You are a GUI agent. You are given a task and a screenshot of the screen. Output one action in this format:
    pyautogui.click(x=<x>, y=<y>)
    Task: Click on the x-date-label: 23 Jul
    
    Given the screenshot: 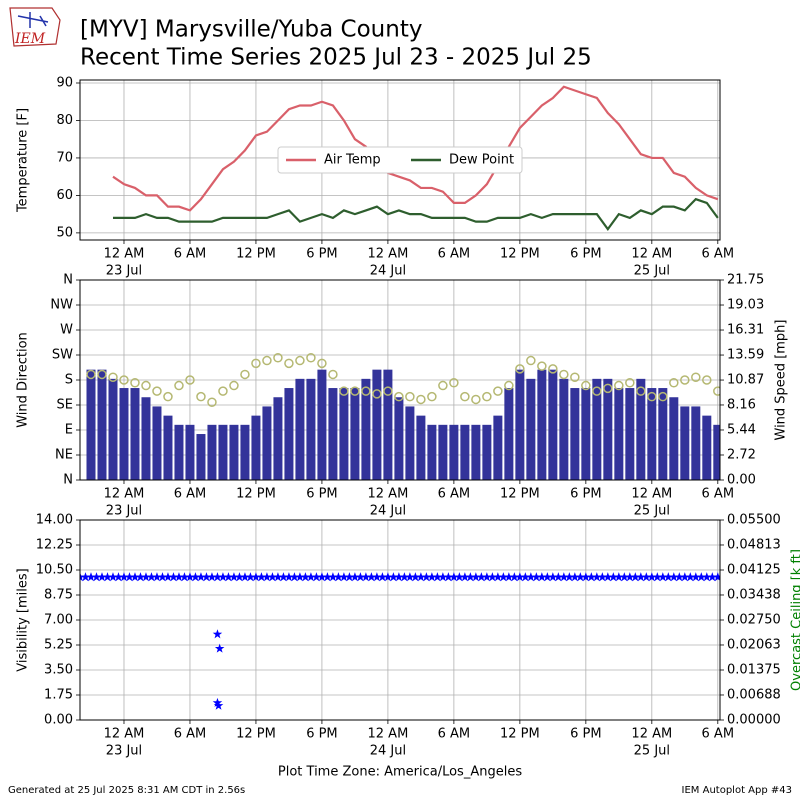 What is the action you would take?
    pyautogui.click(x=124, y=751)
    